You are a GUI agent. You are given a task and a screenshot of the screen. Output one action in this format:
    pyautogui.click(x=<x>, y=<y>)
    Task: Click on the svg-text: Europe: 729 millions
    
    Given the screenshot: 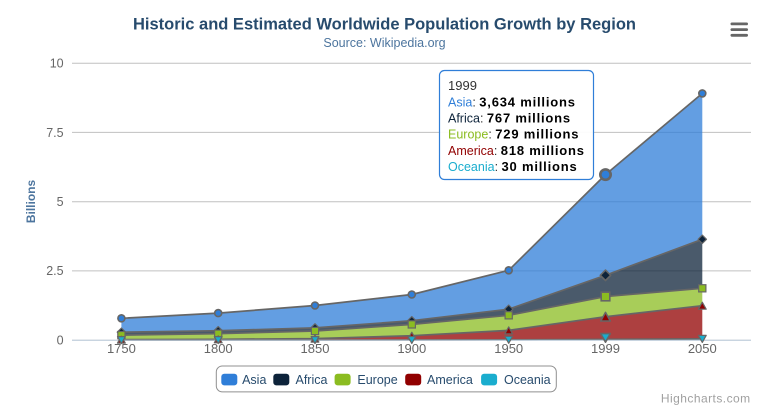 What is the action you would take?
    pyautogui.click(x=513, y=134)
    